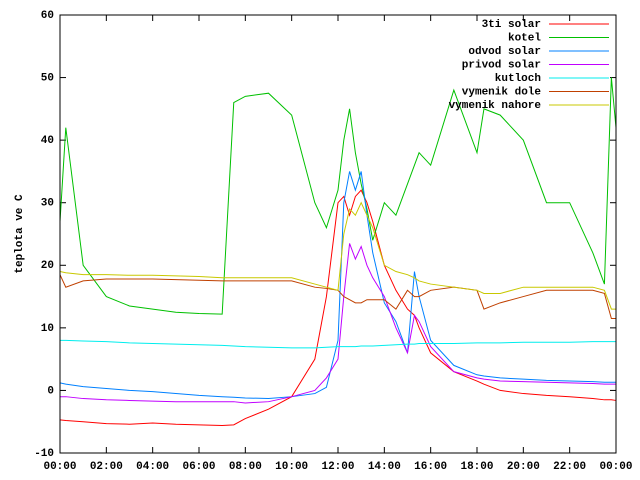 The width and height of the screenshot is (640, 480). Describe the element at coordinates (337, 467) in the screenshot. I see `x-tick-label: 12:00` at that location.